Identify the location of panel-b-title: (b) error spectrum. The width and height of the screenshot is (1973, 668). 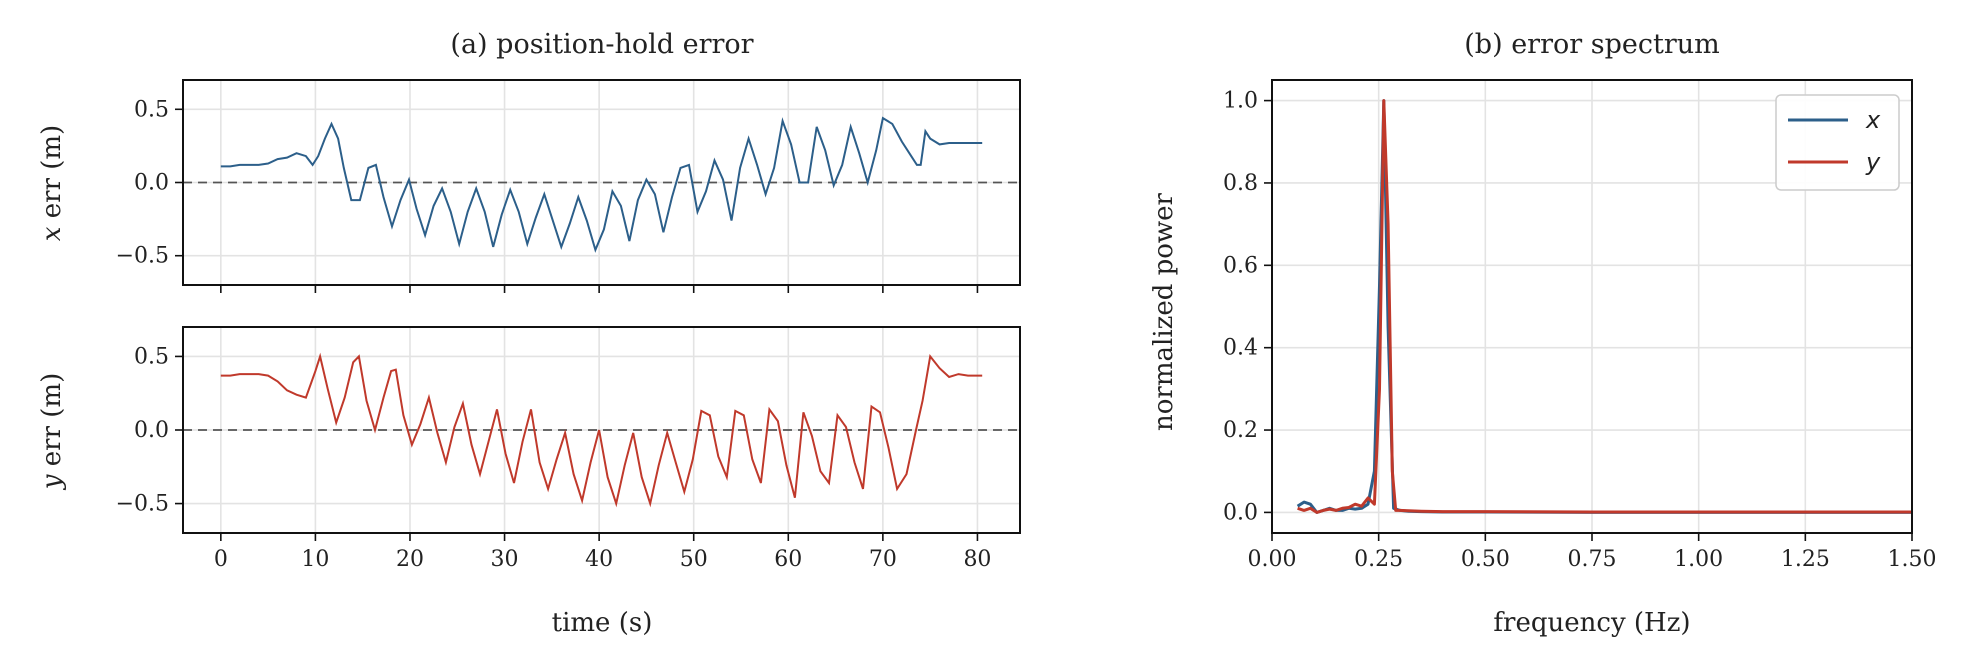
(1591, 44).